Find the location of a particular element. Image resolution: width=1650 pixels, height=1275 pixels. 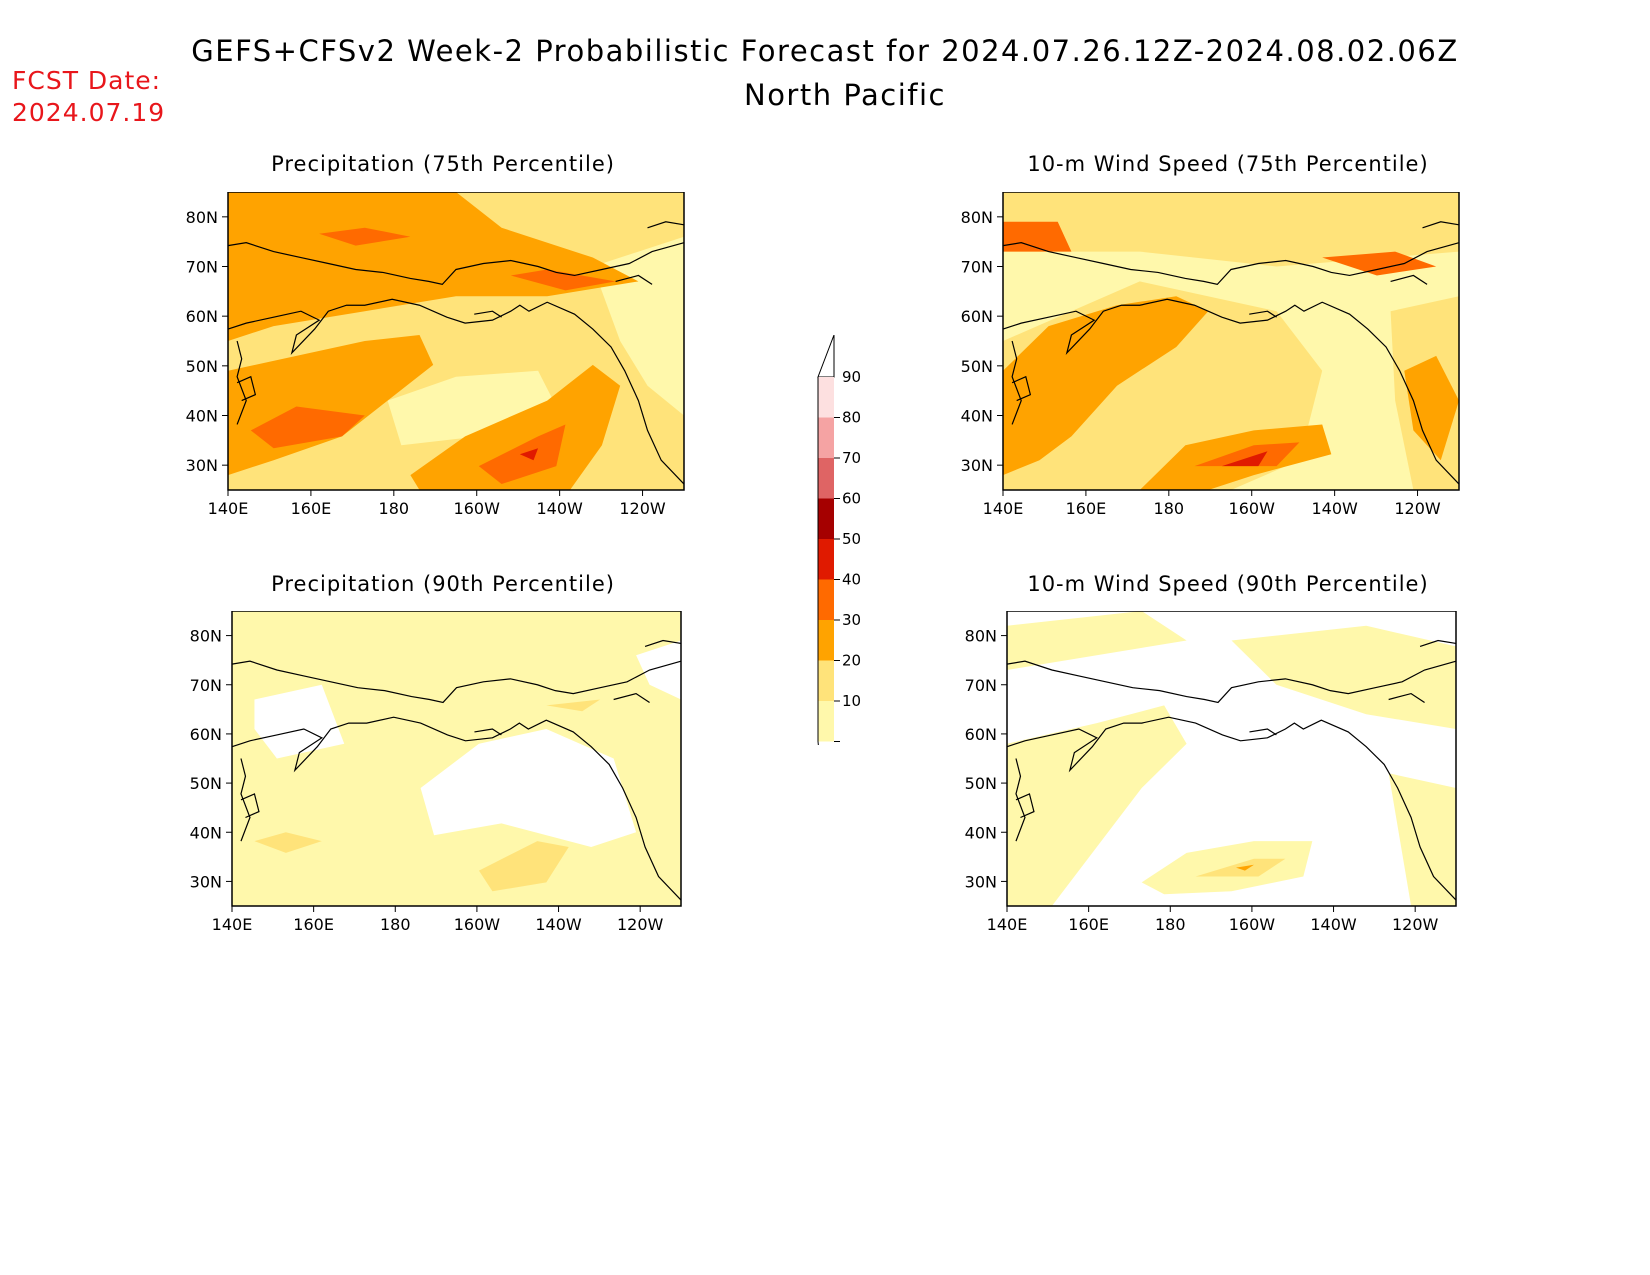

colorbar-label: 10 is located at coordinates (851, 701).